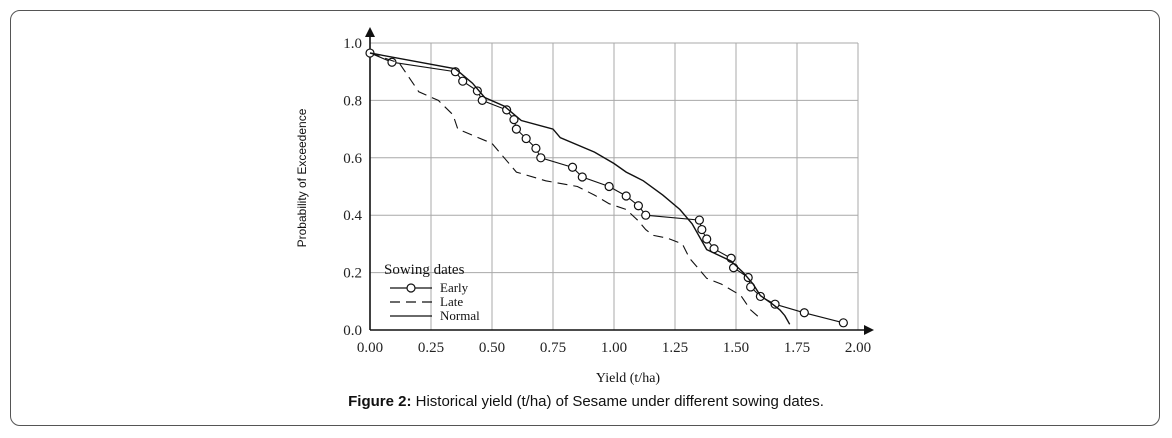 The image size is (1172, 438). Describe the element at coordinates (352, 44) in the screenshot. I see `y-tick-label: 1.0` at that location.